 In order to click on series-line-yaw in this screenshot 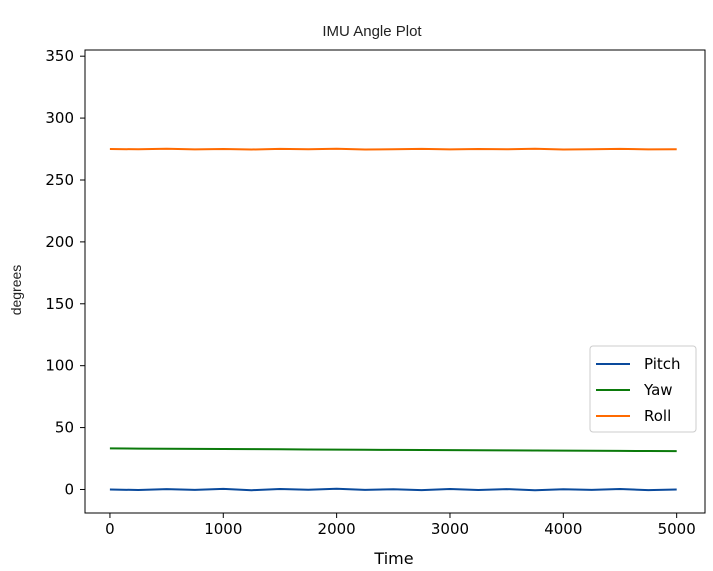, I will do `click(393, 450)`.